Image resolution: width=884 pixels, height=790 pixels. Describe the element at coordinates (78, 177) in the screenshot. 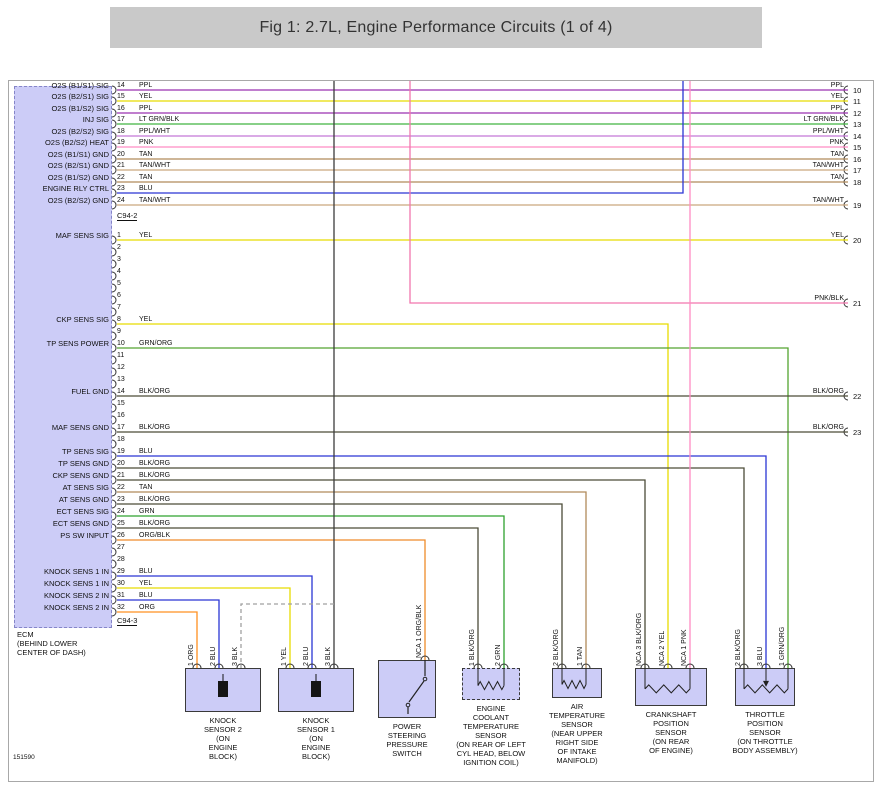

I see `ecm-pin-label: O2S (B1/S2) GND` at that location.